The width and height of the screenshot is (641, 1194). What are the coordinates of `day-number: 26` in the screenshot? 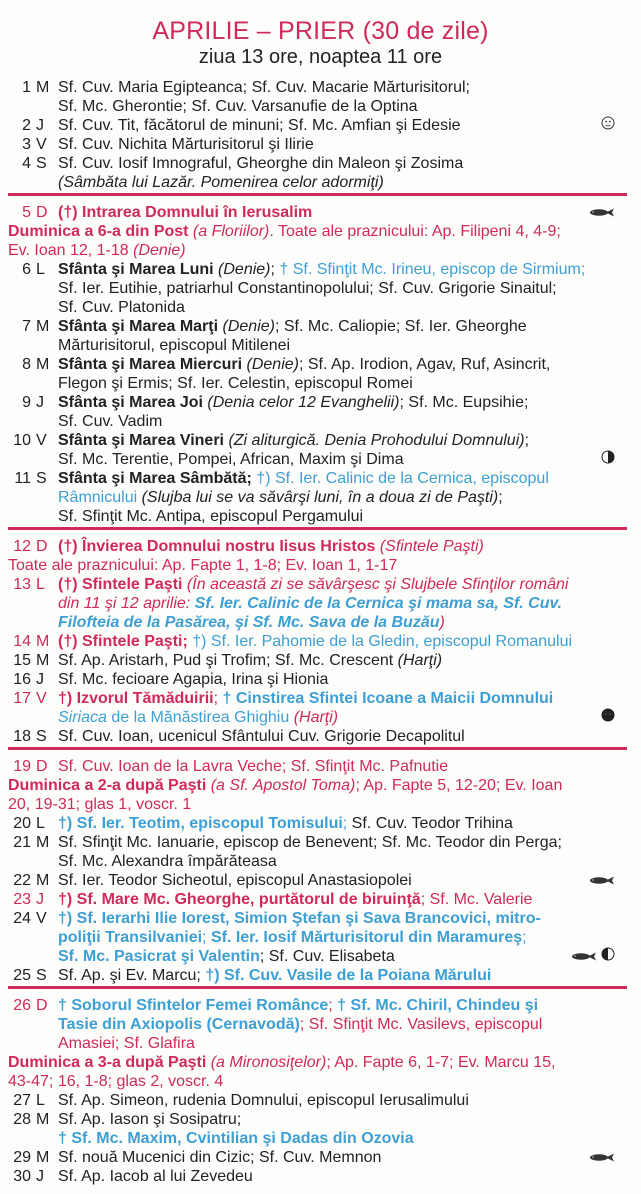 It's located at (22, 1005).